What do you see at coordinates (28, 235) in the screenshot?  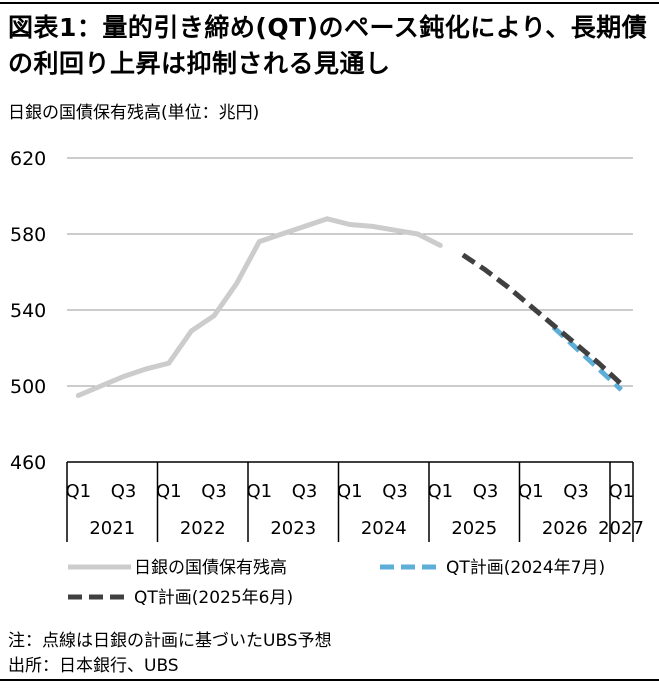 I see `y-tick-label: 580` at bounding box center [28, 235].